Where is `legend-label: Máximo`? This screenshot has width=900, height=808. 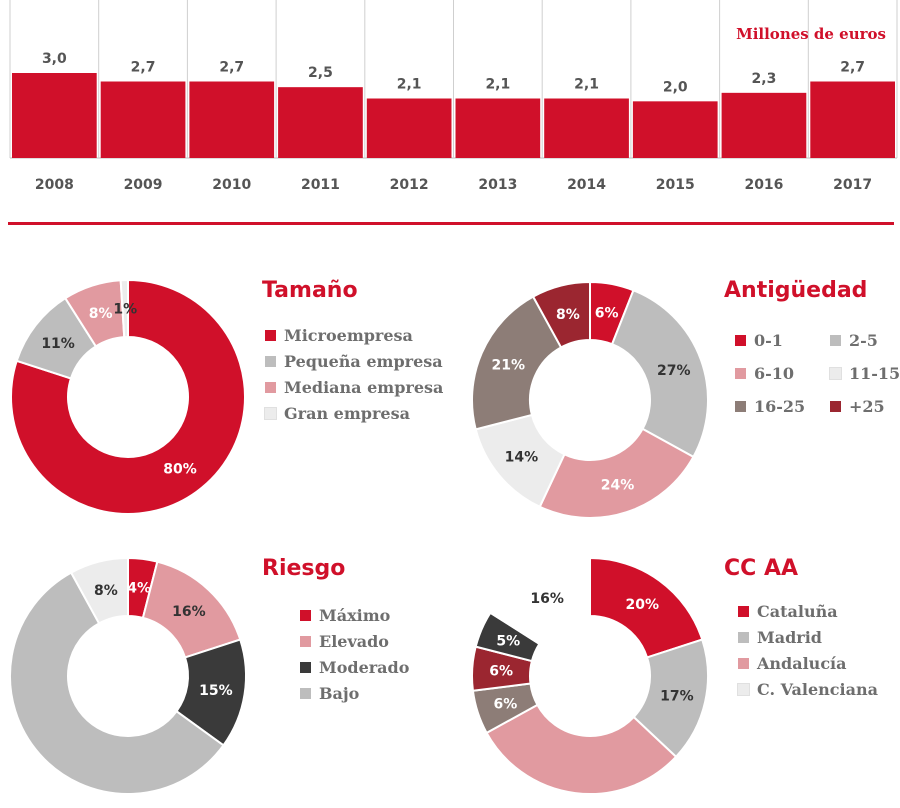 legend-label: Máximo is located at coordinates (355, 615).